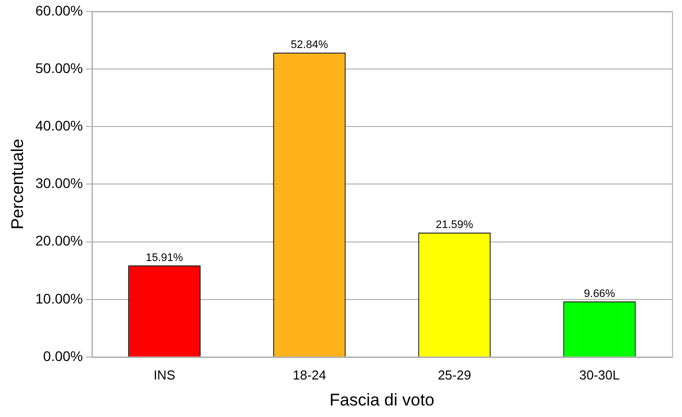 The width and height of the screenshot is (682, 417). What do you see at coordinates (309, 374) in the screenshot?
I see `x-tick-label: 18-24` at bounding box center [309, 374].